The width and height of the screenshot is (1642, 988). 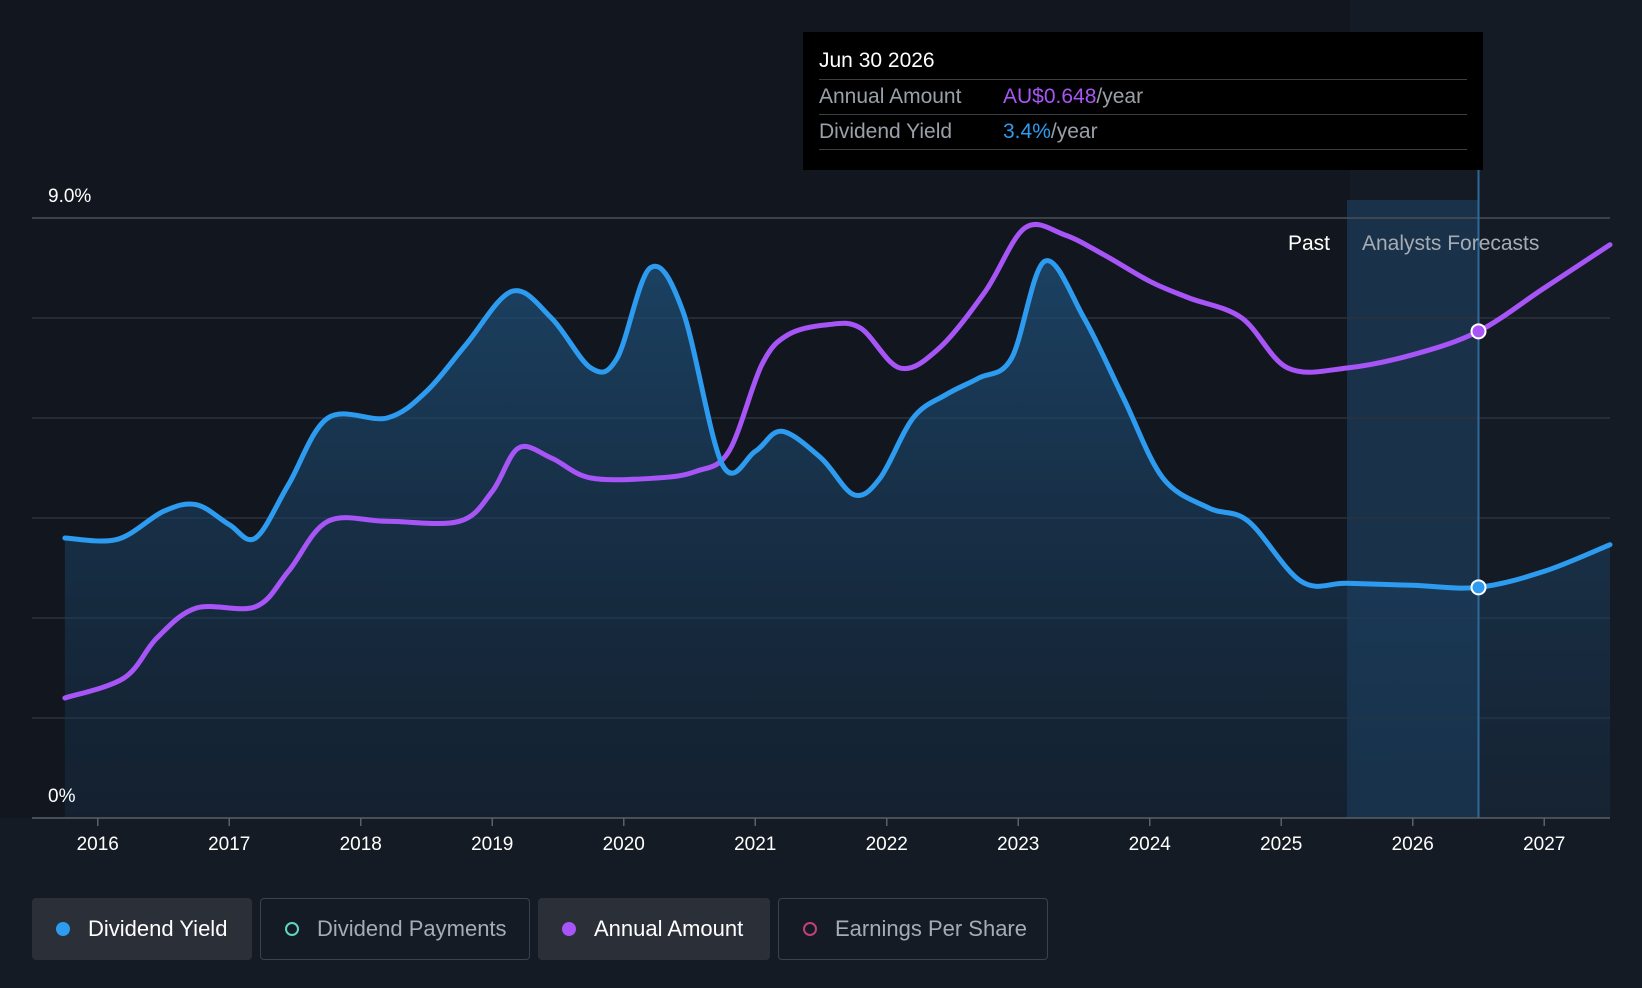 What do you see at coordinates (412, 928) in the screenshot?
I see `legend-dividend-payments-label: Dividend Payments` at bounding box center [412, 928].